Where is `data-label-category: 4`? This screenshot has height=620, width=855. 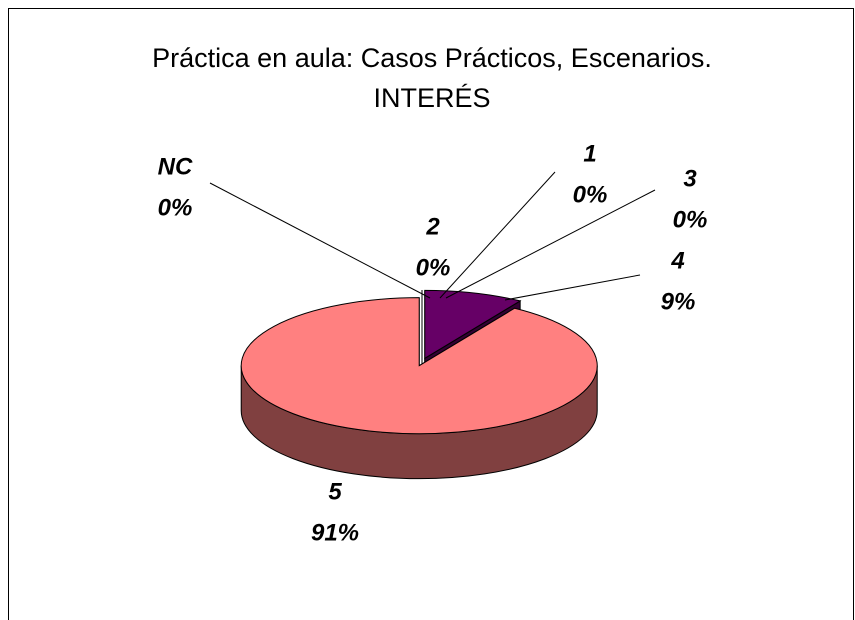
data-label-category: 4 is located at coordinates (677, 260).